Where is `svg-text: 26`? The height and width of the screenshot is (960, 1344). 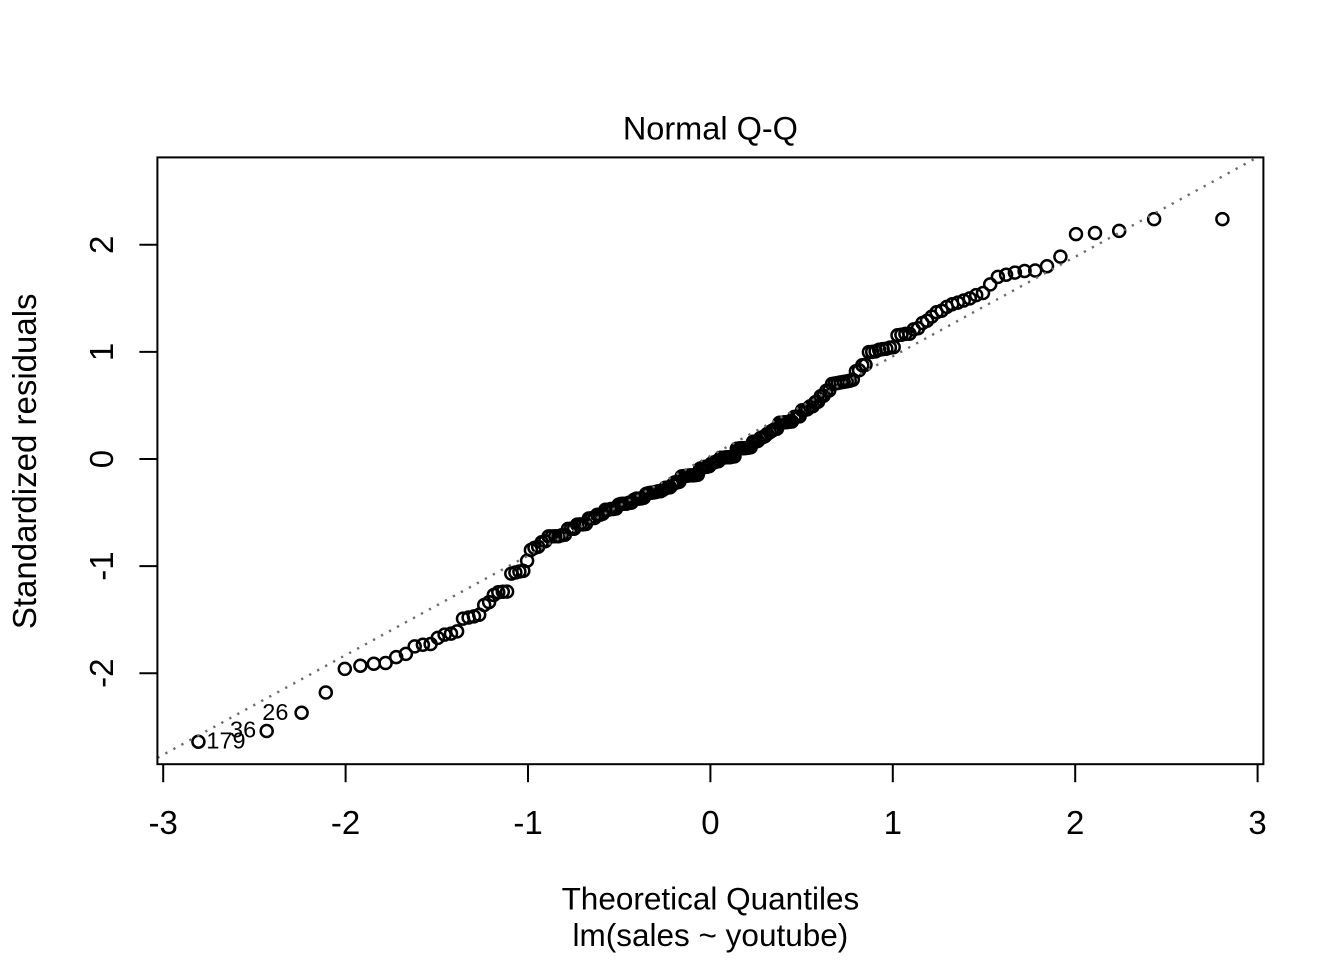 svg-text: 26 is located at coordinates (275, 712).